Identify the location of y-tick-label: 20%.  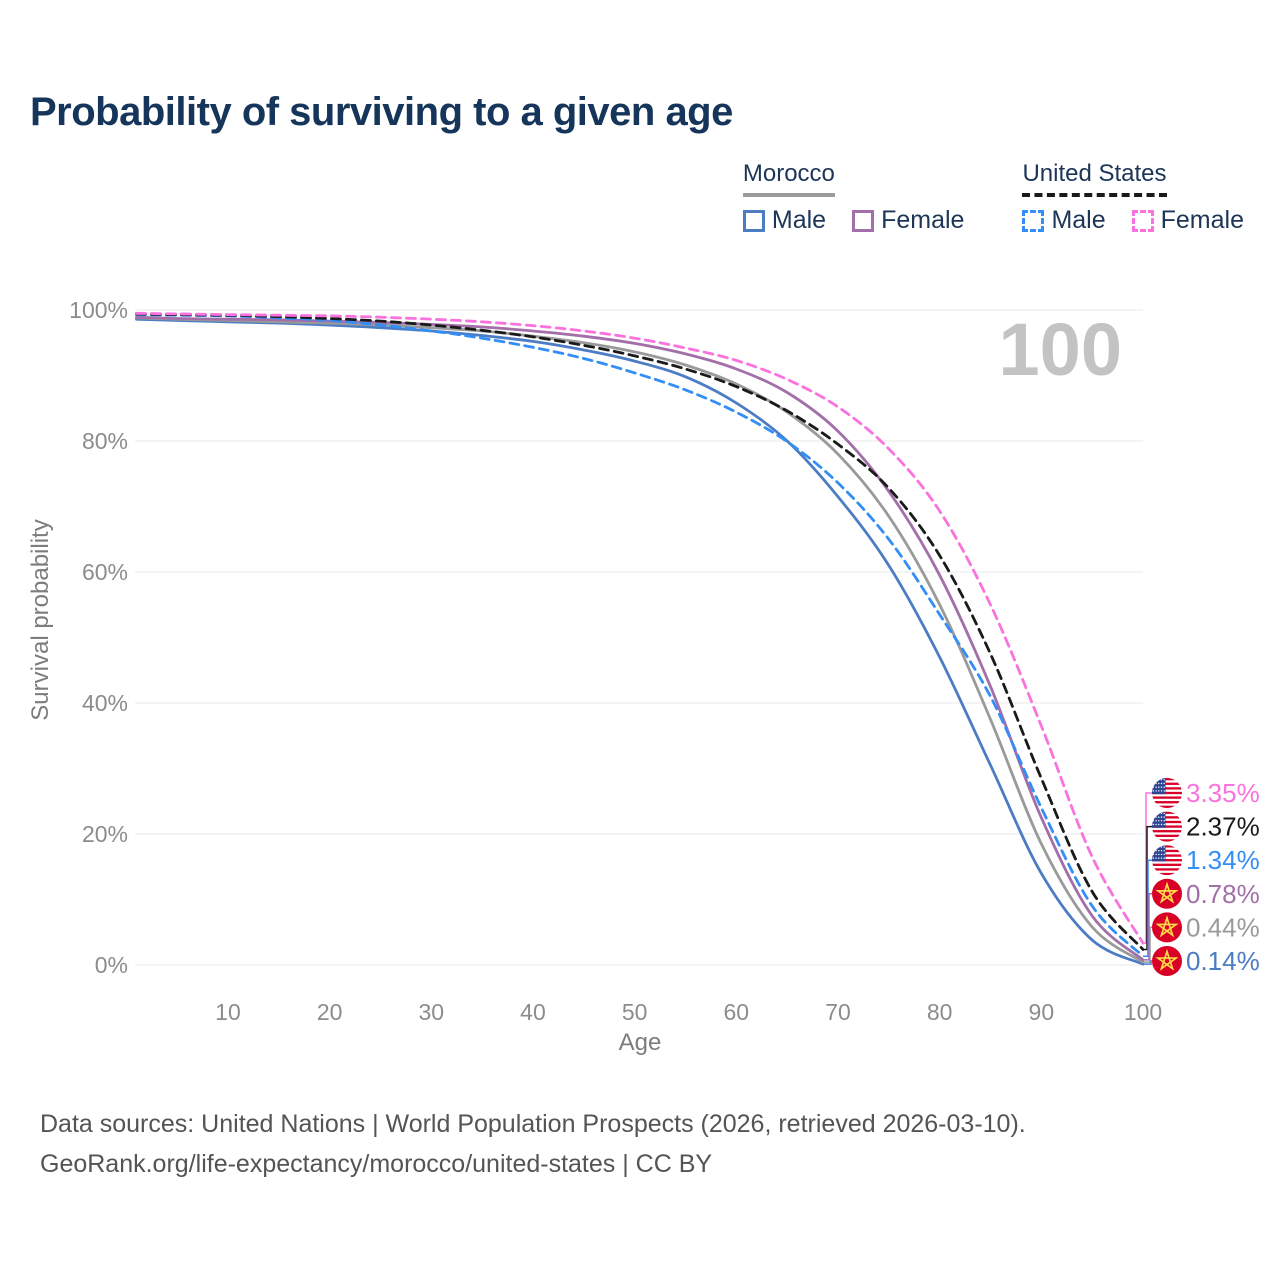
(105, 834).